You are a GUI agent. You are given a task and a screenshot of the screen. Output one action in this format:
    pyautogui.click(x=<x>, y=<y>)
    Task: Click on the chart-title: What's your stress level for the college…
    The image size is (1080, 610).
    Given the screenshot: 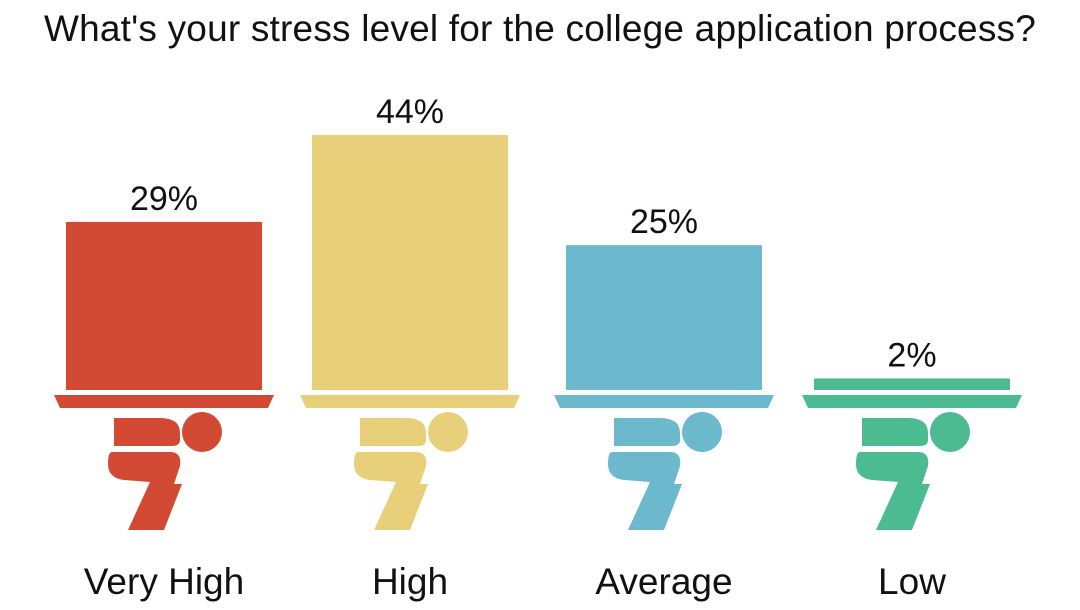 What is the action you would take?
    pyautogui.click(x=539, y=28)
    